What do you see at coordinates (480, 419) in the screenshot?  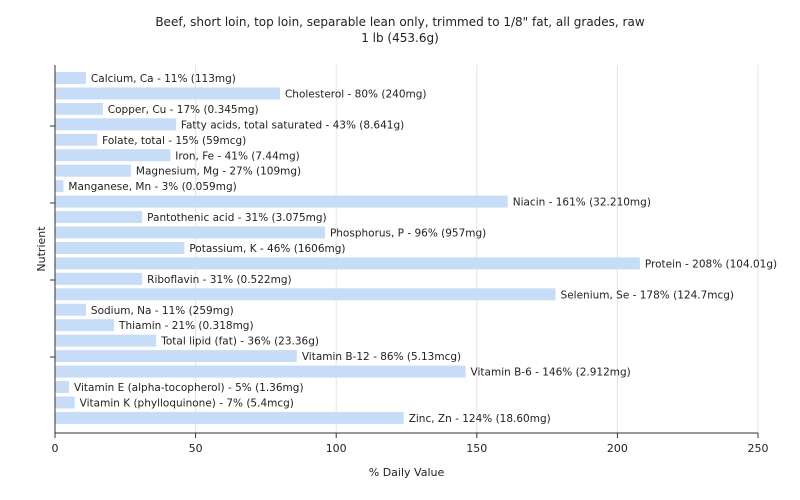 I see `bar-label-22: Zinc, Zn - 124% (18.60mg)` at bounding box center [480, 419].